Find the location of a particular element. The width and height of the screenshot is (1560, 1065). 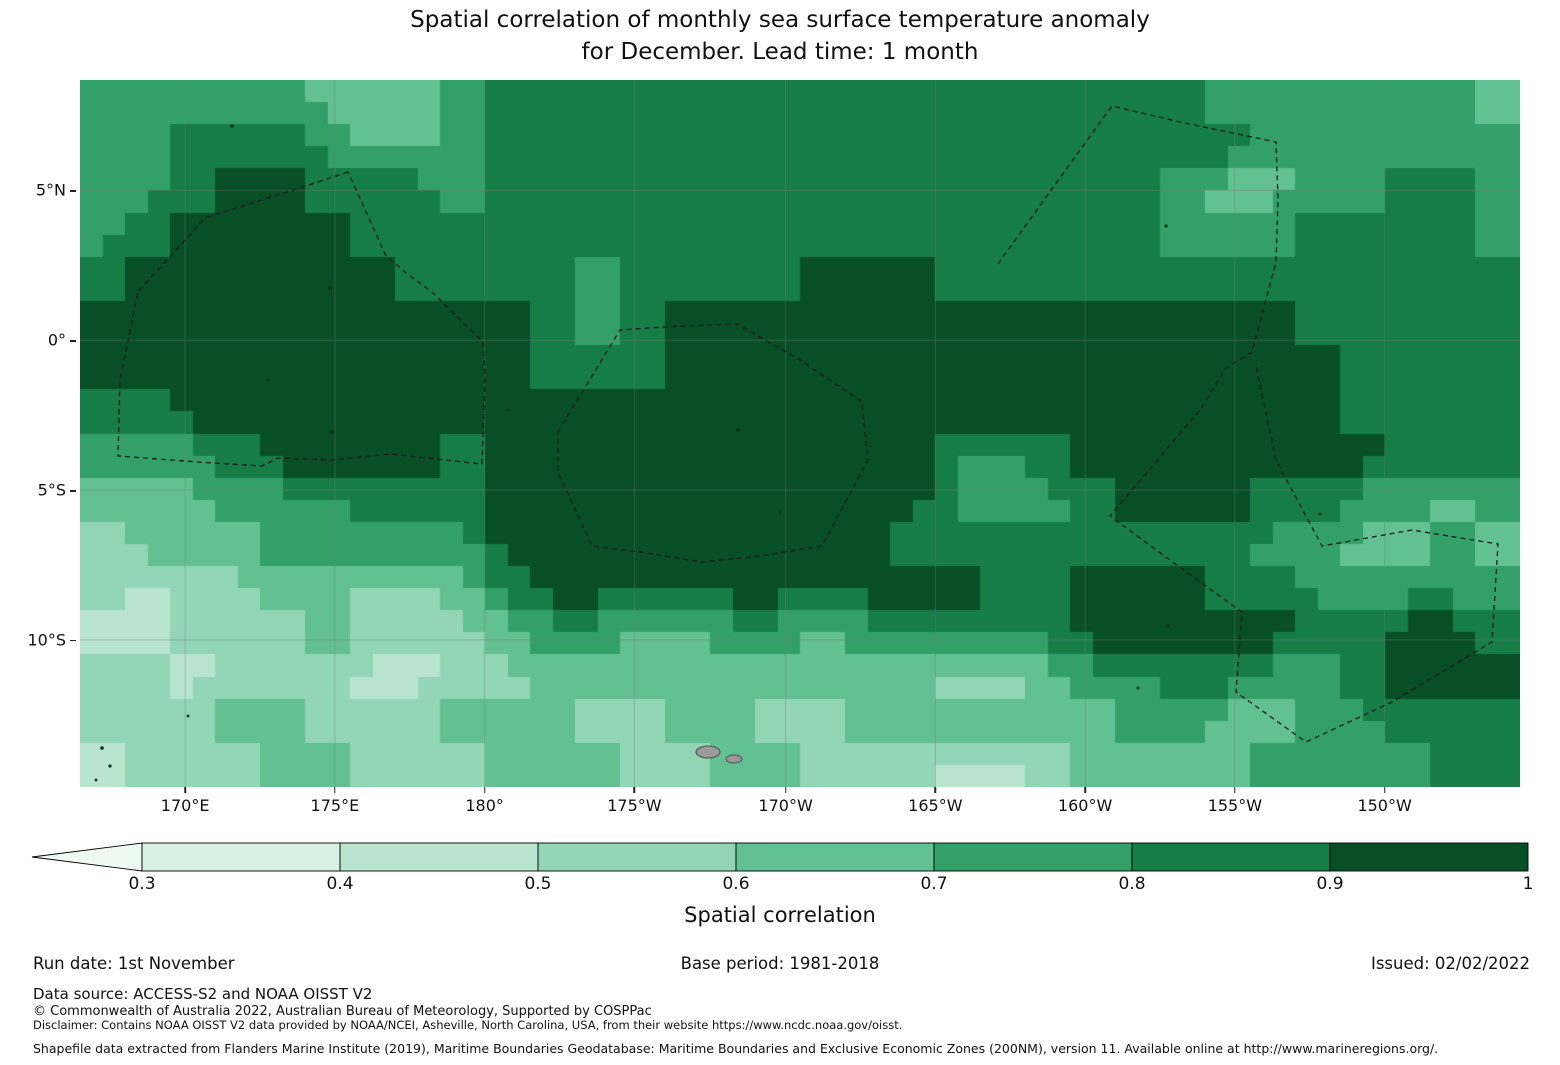

issued-text: Issued: 02/02/2022 is located at coordinates (1450, 963).